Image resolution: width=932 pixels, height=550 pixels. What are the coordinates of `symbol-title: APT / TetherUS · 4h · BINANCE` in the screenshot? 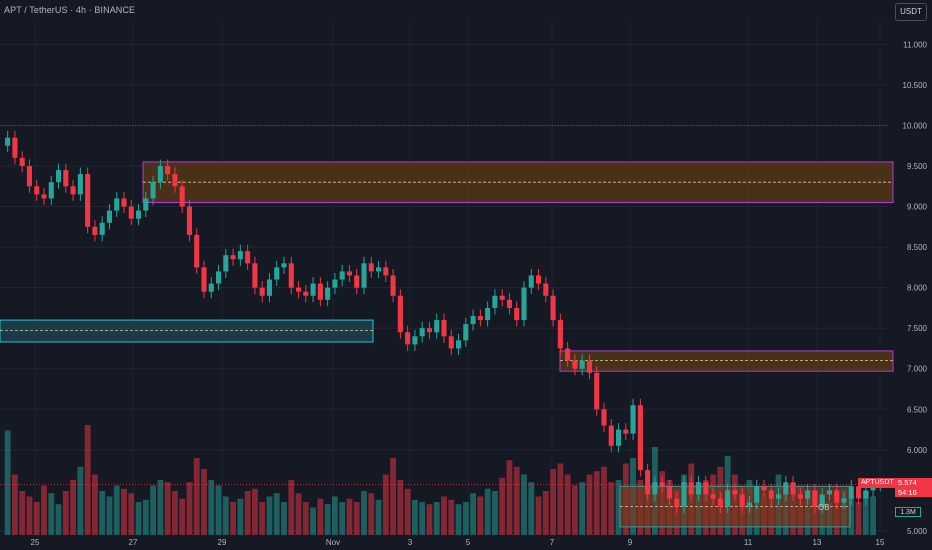 It's located at (70, 10).